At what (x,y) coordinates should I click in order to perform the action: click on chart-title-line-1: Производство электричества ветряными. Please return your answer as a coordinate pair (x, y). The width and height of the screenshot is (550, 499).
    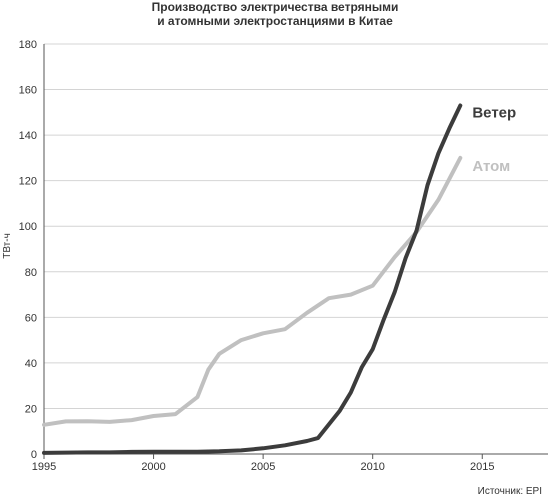
    Looking at the image, I should click on (275, 7).